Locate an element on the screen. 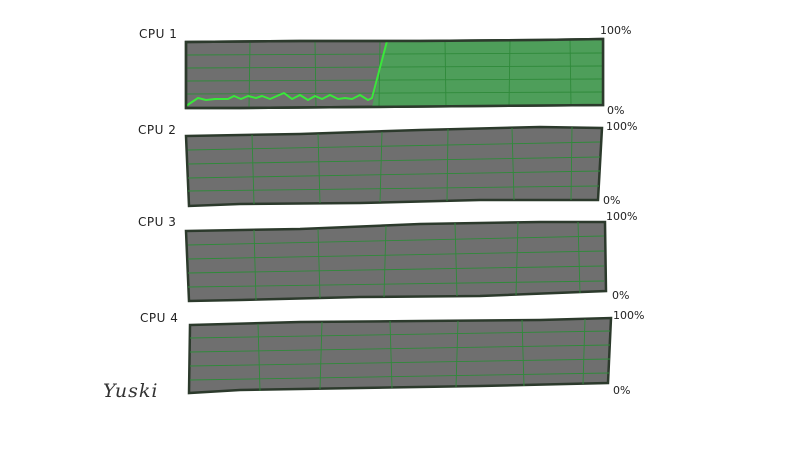 Image resolution: width=800 pixels, height=450 pixels. cpu3-label: CPU 3 is located at coordinates (157, 222).